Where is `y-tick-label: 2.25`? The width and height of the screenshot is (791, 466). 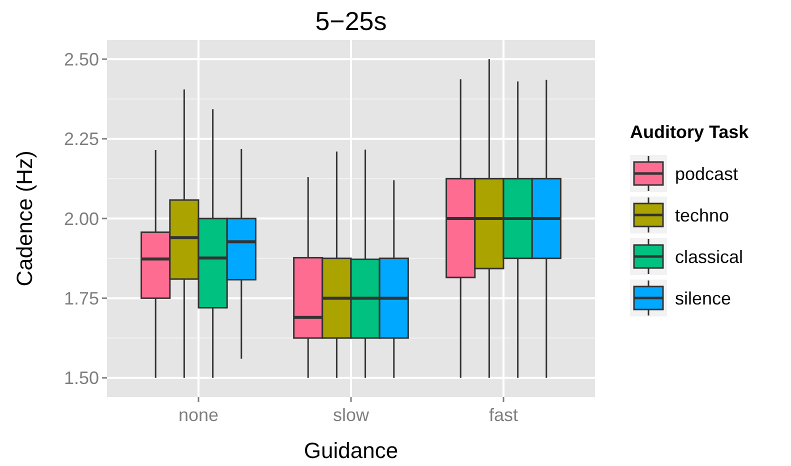
y-tick-label: 2.25 is located at coordinates (81, 139).